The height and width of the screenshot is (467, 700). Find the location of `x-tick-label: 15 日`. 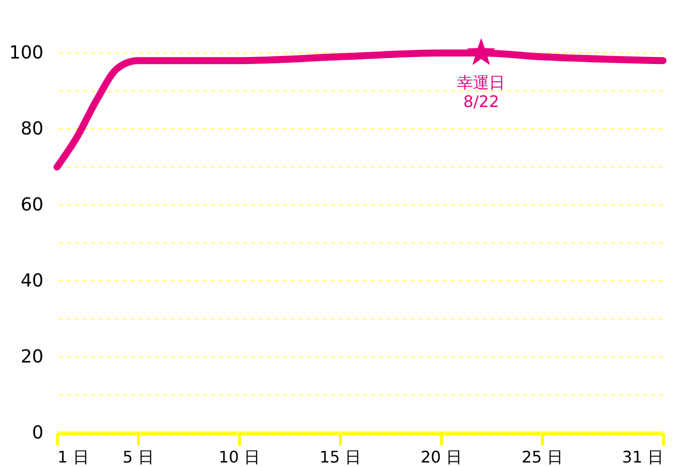

x-tick-label: 15 日 is located at coordinates (341, 457).